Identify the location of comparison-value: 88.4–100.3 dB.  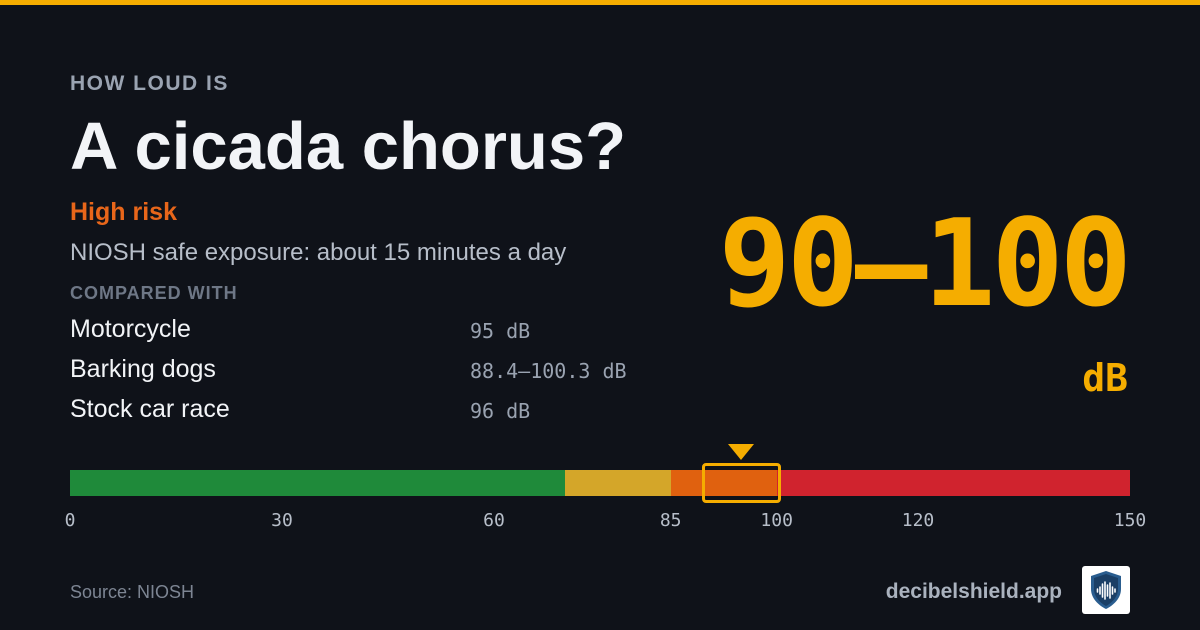
(548, 371).